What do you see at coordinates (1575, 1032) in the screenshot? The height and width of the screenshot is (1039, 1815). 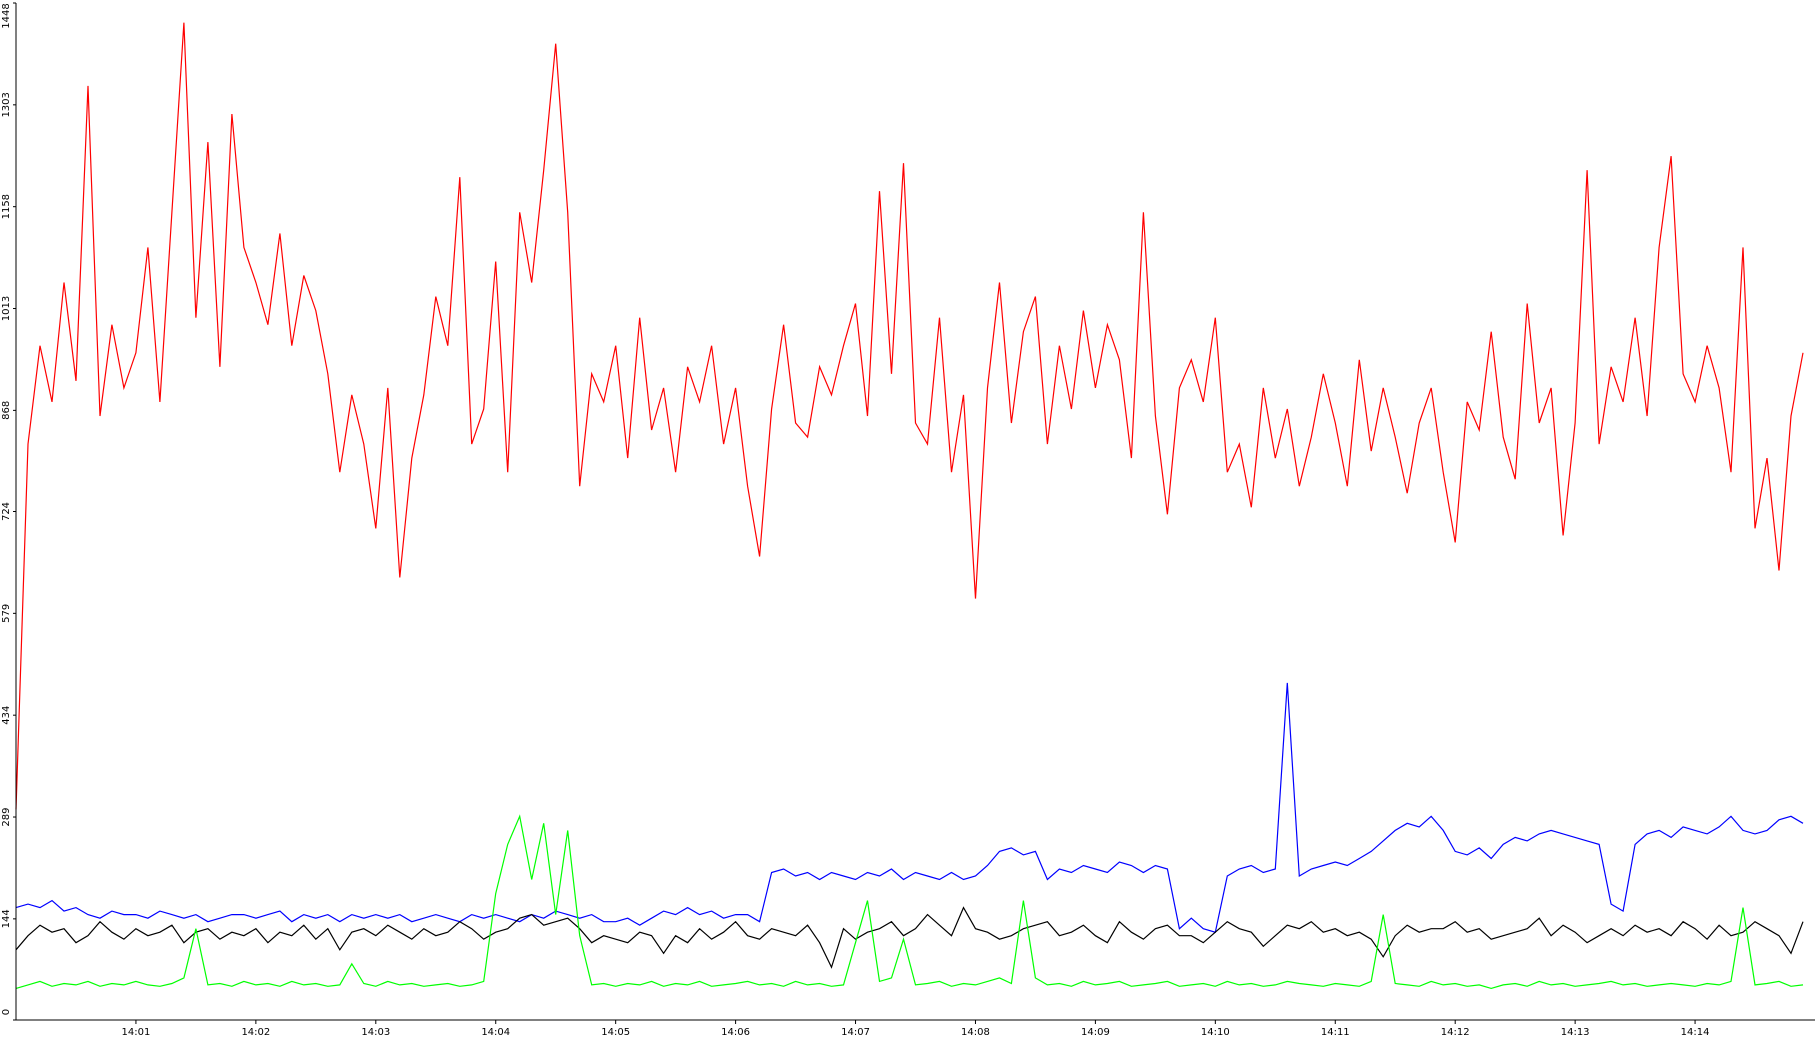 I see `x-tick-label: 14:13` at bounding box center [1575, 1032].